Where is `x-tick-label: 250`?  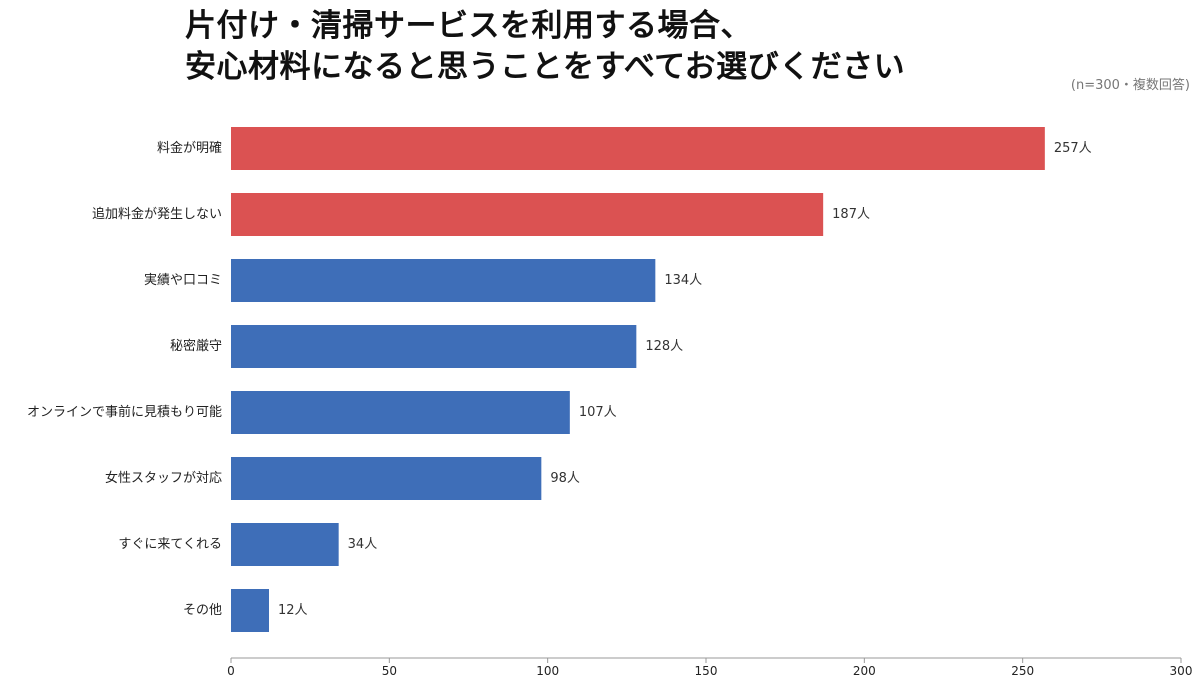 x-tick-label: 250 is located at coordinates (1022, 671).